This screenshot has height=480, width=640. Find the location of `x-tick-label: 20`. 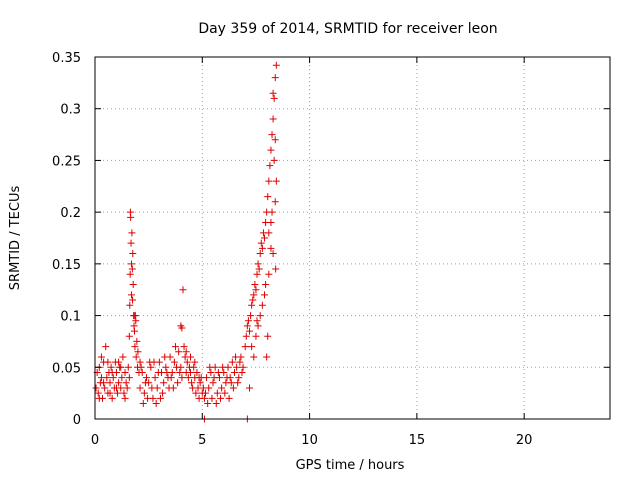

x-tick-label: 20 is located at coordinates (524, 440).